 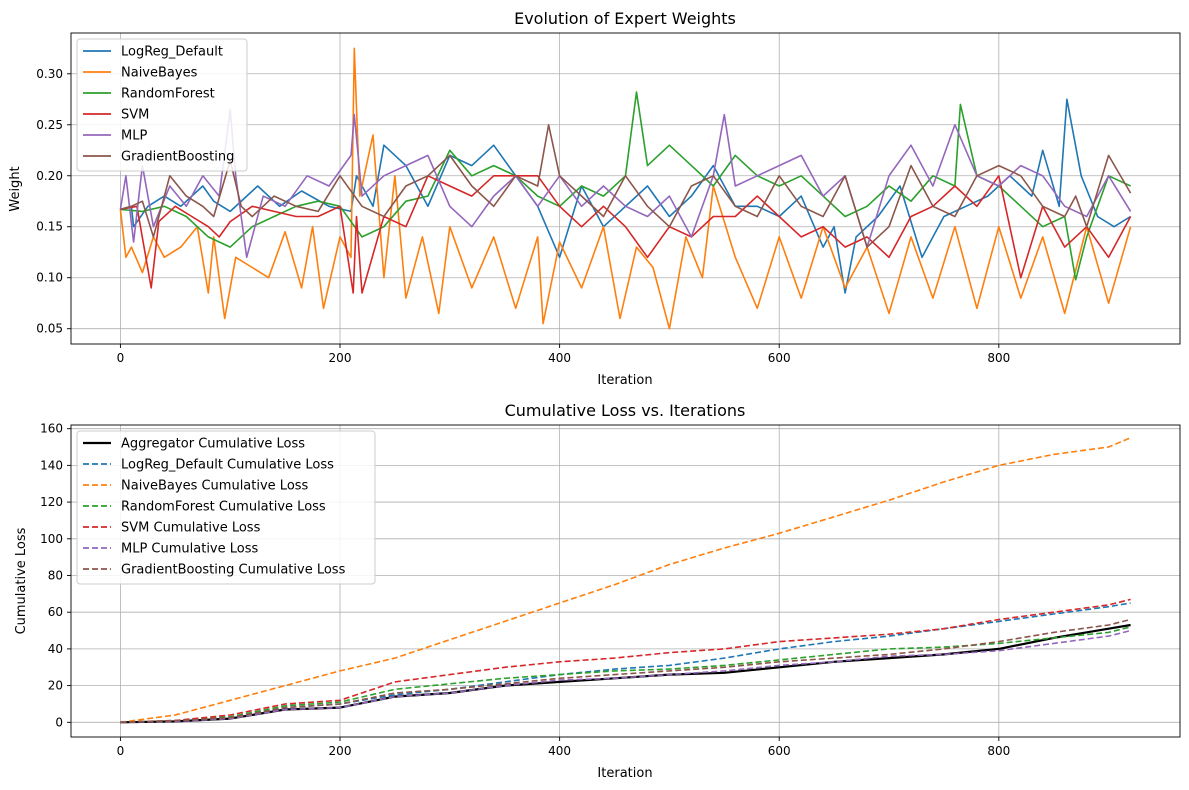 I want to click on y-tick-label: 0.25, so click(x=49, y=125).